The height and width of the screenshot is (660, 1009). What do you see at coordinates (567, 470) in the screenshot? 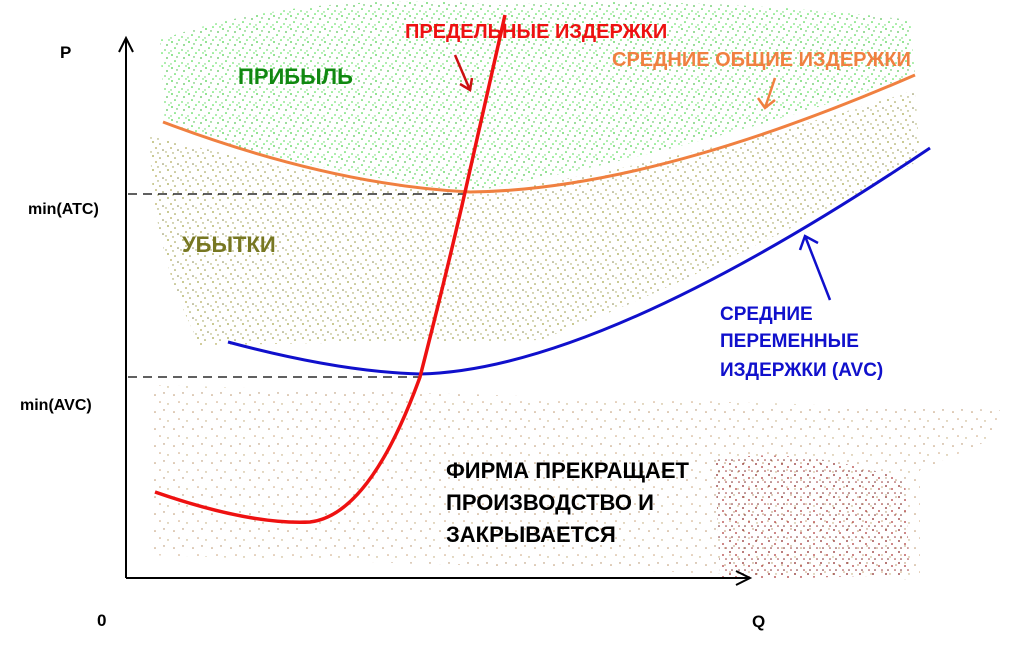
I see `shutdown-label: ФИРМА ПРЕКРАЩАЕТ` at bounding box center [567, 470].